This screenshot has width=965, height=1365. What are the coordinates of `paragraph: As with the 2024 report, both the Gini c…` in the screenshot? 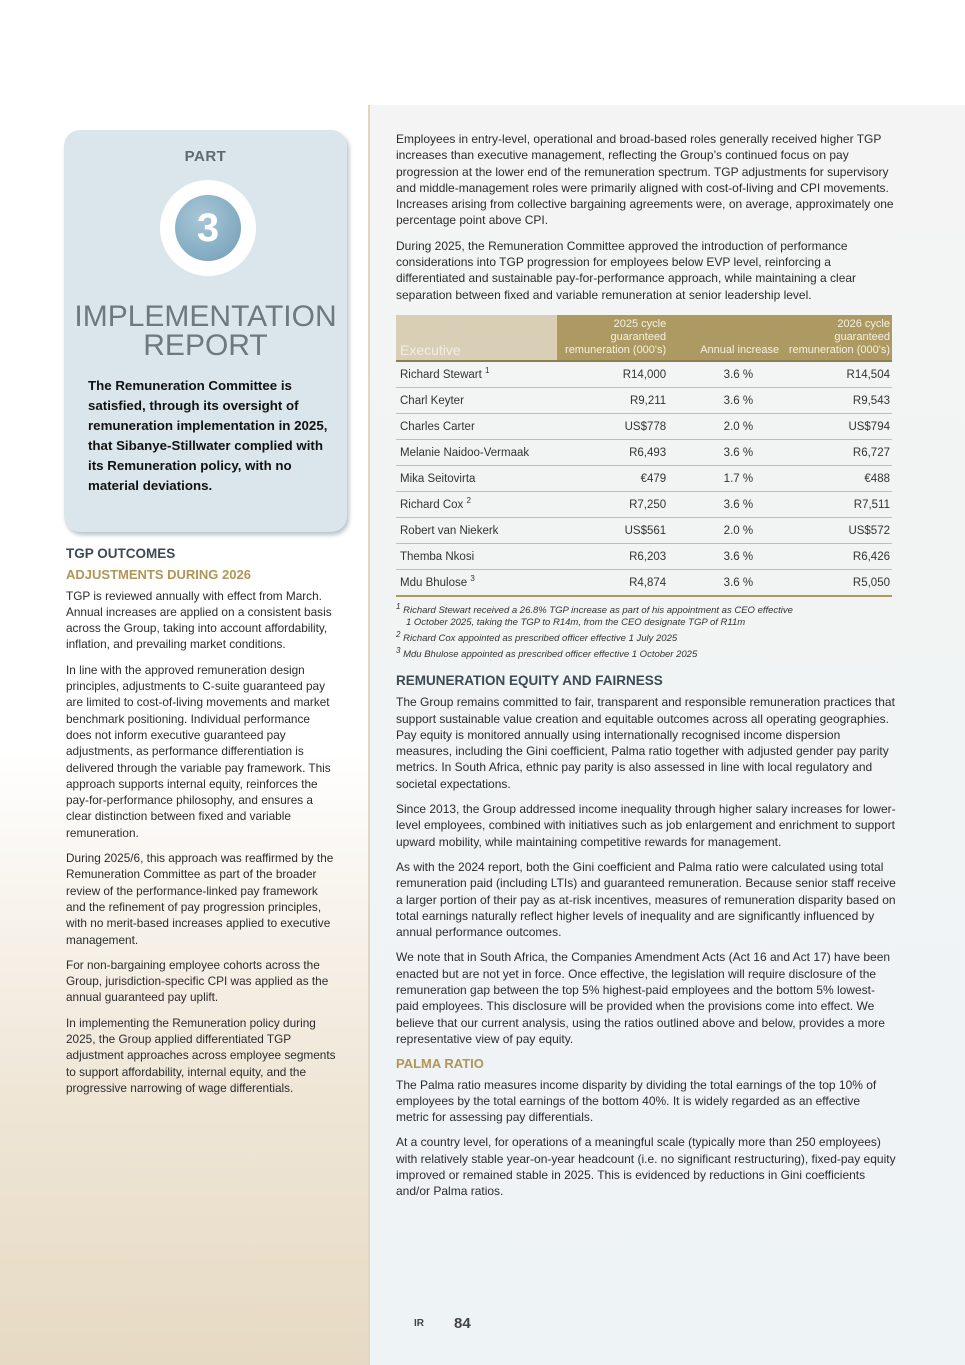 It's located at (646, 899).